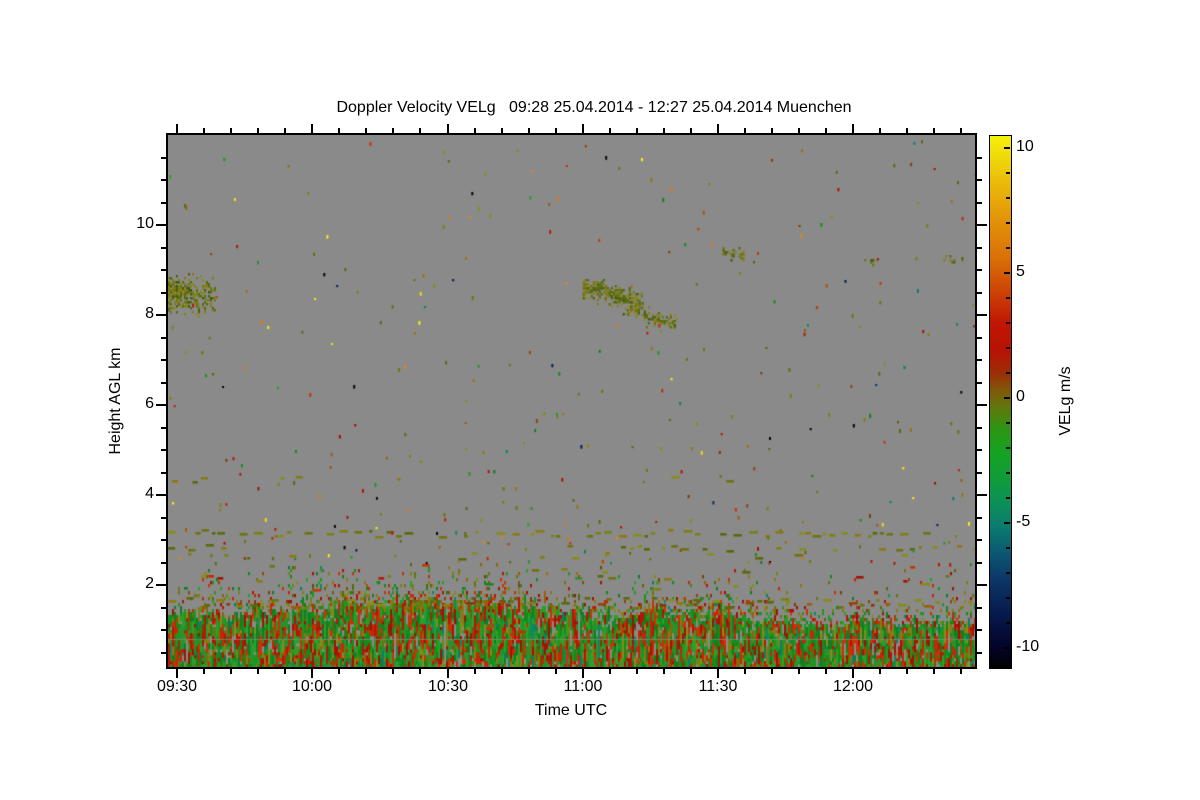 This screenshot has height=800, width=1200. Describe the element at coordinates (149, 313) in the screenshot. I see `y-tick-label: 8` at that location.